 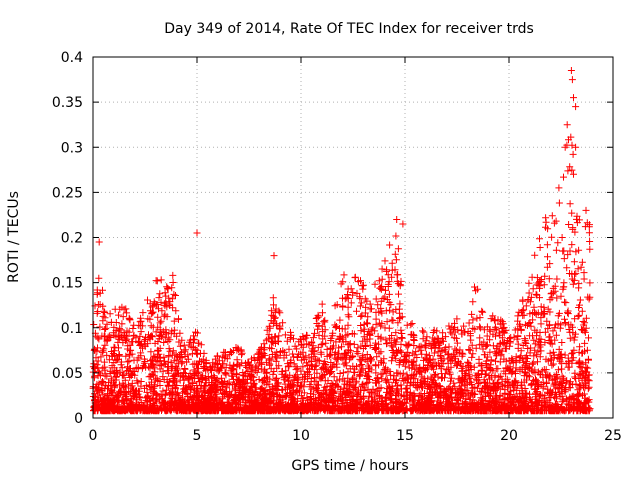 What do you see at coordinates (349, 466) in the screenshot?
I see `x-axis-label: GPS time / hours` at bounding box center [349, 466].